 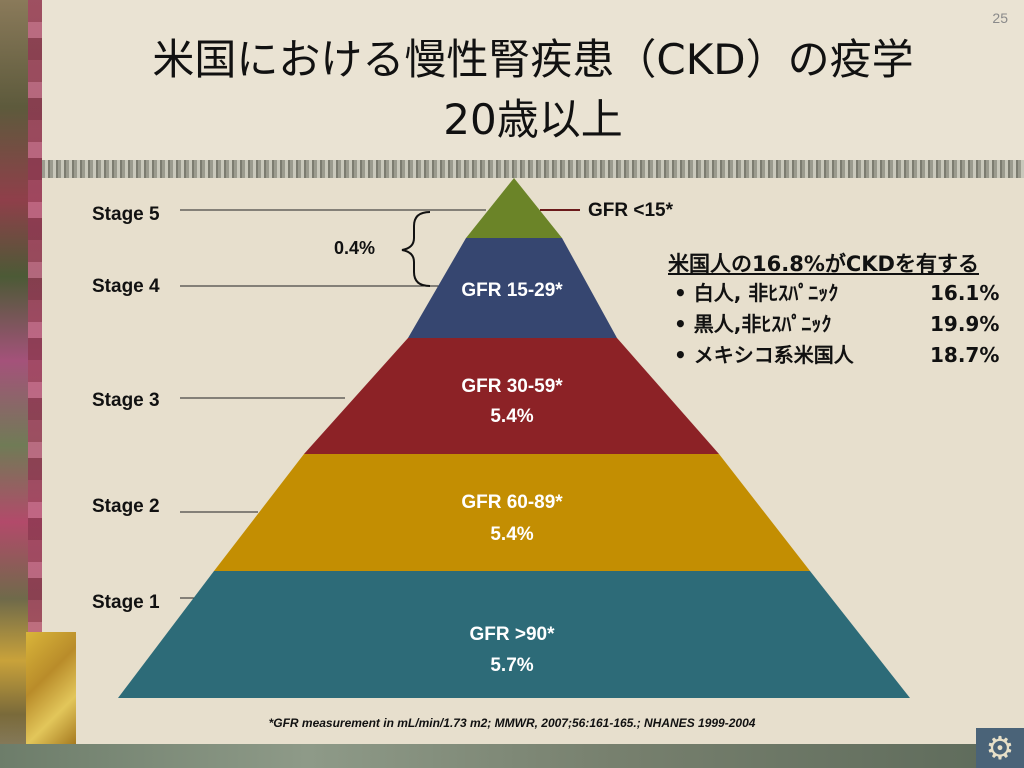 What do you see at coordinates (631, 210) in the screenshot?
I see `gfr-stage5-label: GFR <15*` at bounding box center [631, 210].